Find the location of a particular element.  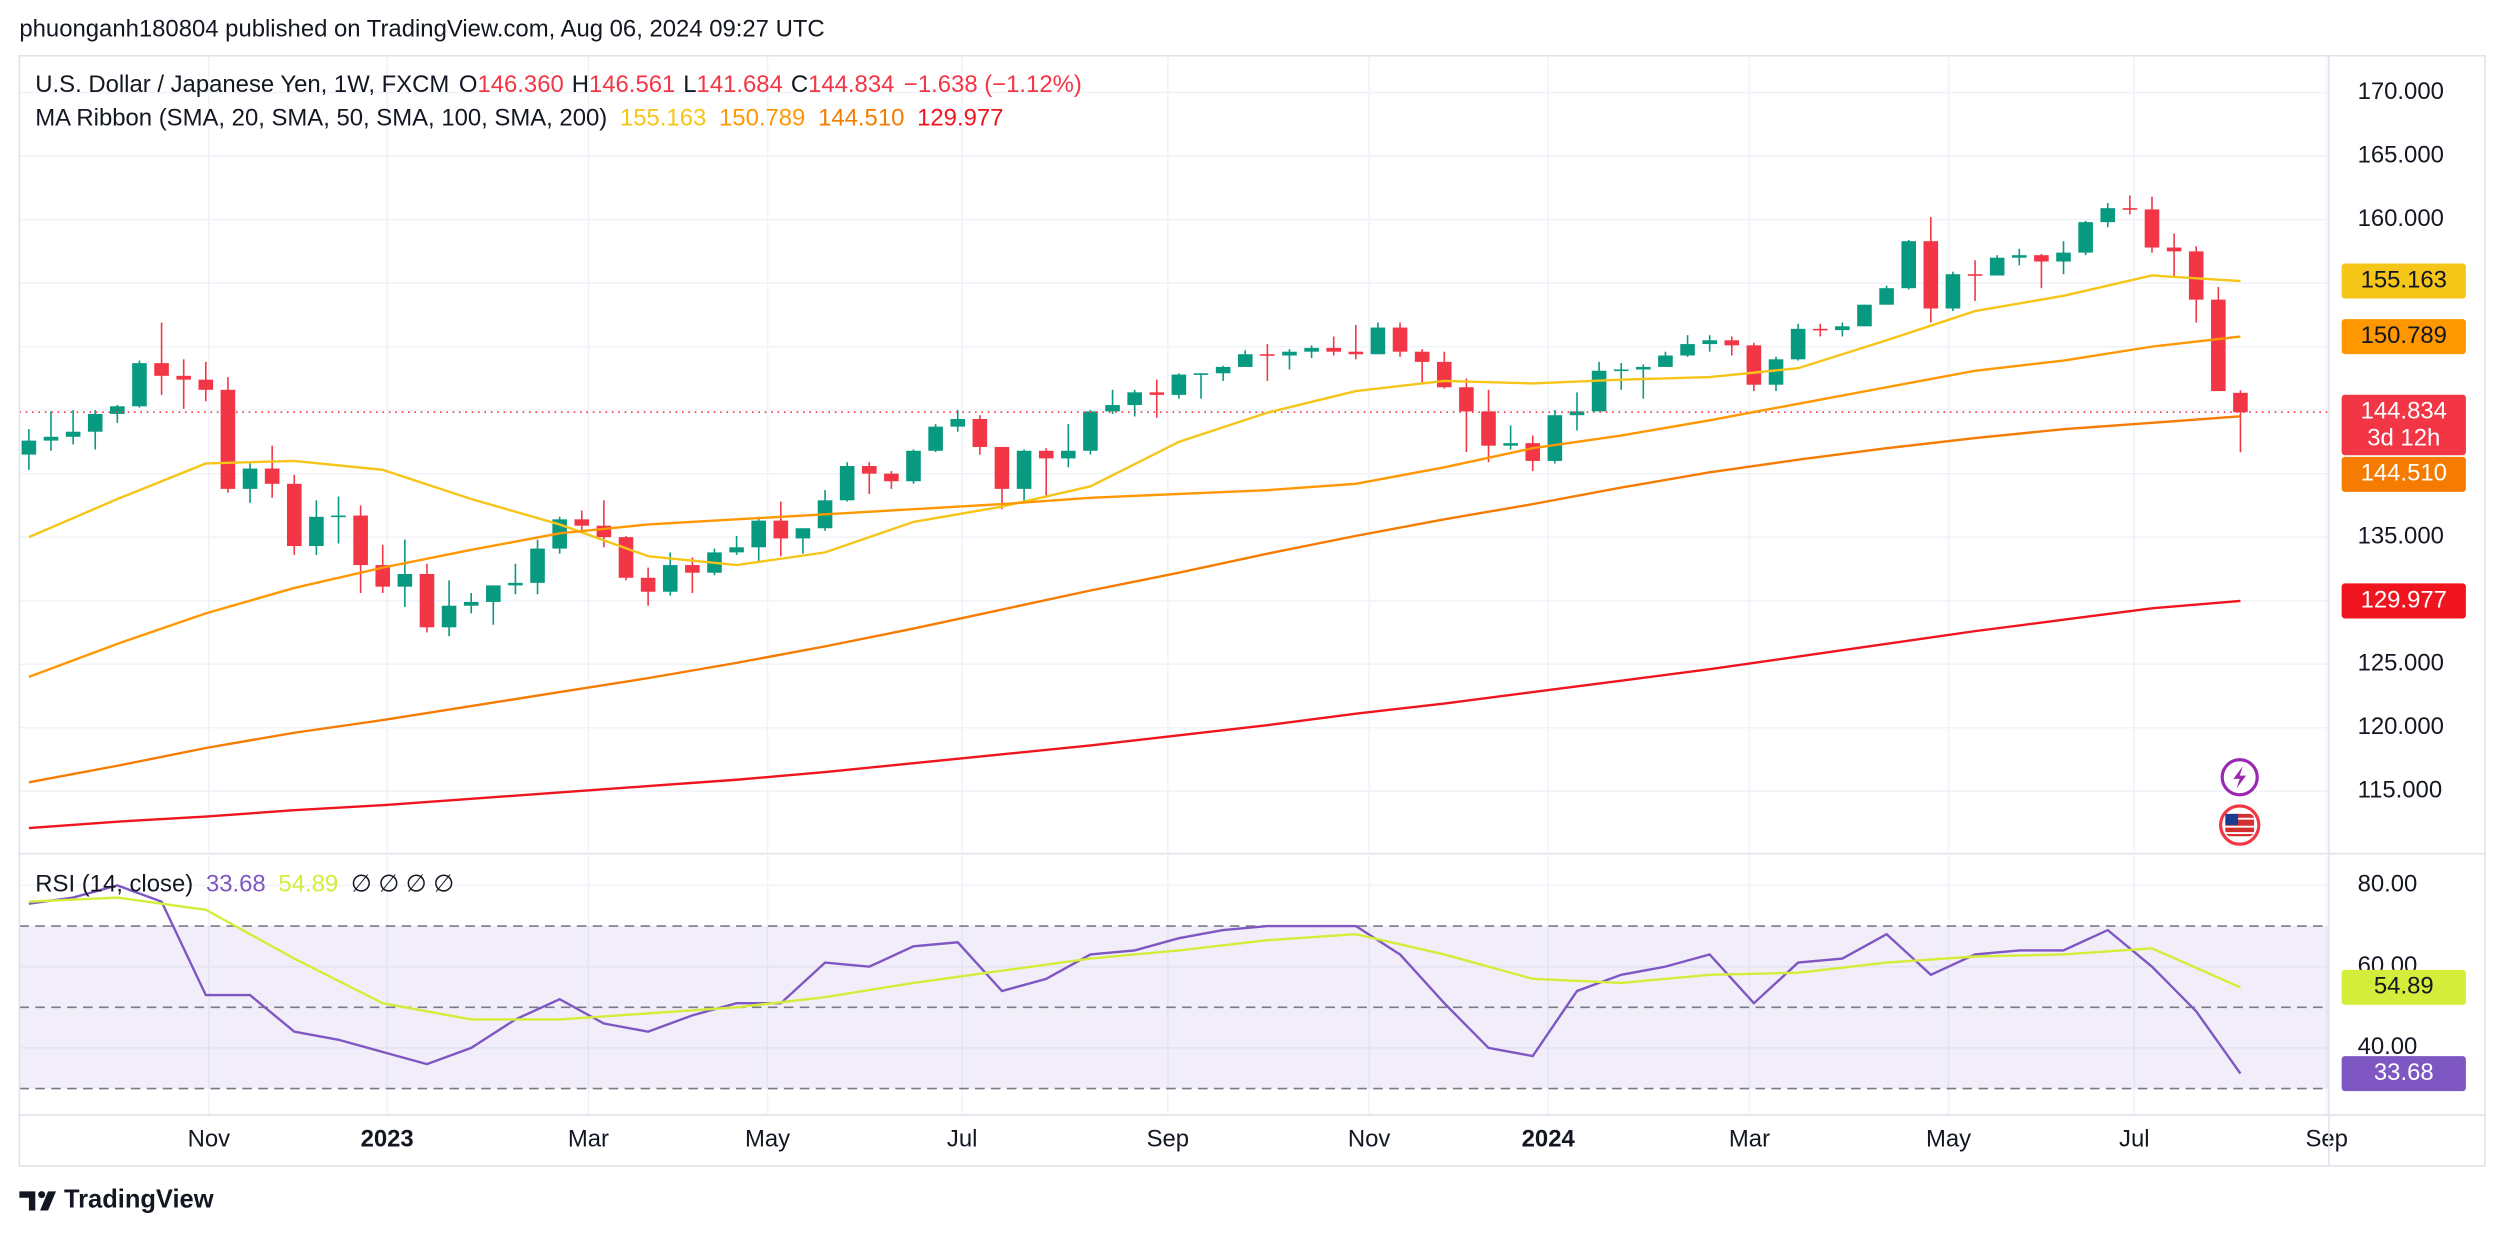

axis-badge-label: 129.977 is located at coordinates (2404, 599).